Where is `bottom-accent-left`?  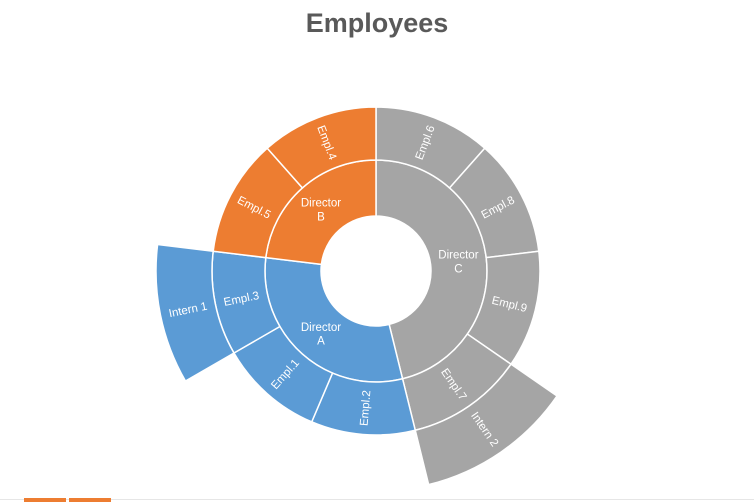 bottom-accent-left is located at coordinates (45, 500).